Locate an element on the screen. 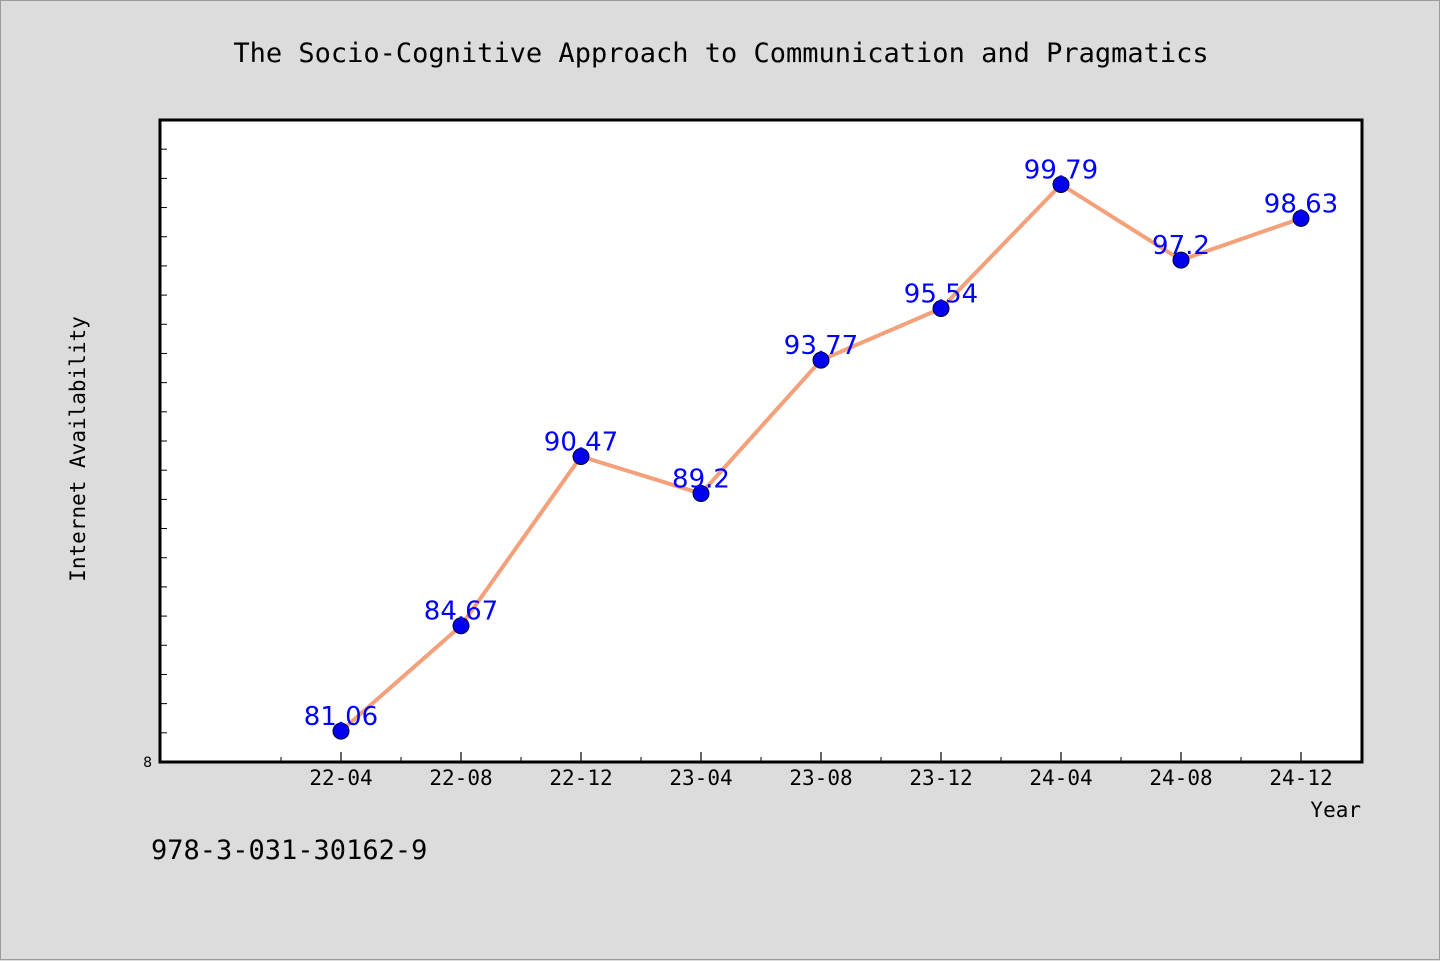  data-label: 97.2 is located at coordinates (1181, 246).